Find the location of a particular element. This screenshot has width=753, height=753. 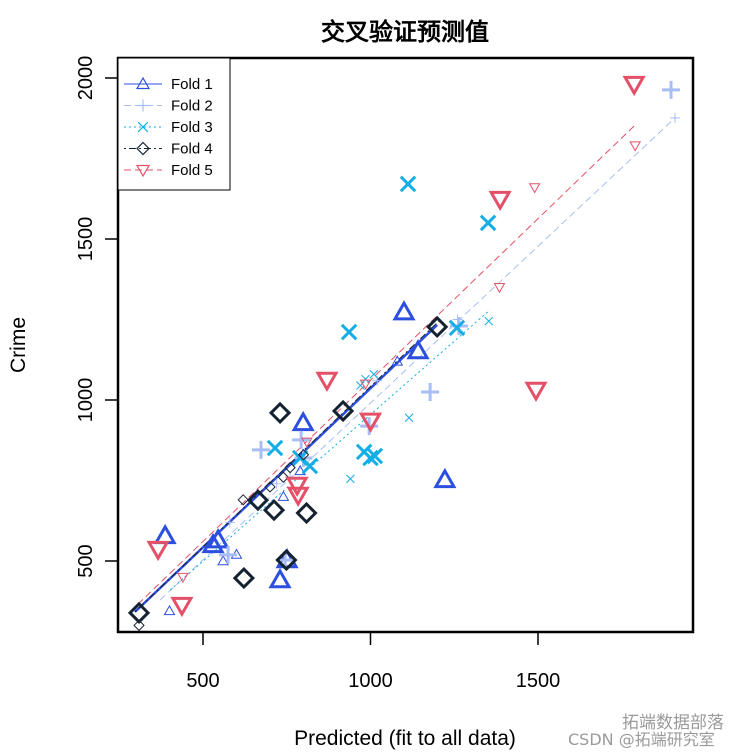

watermark-line1: 拓端数据部落 is located at coordinates (673, 723).